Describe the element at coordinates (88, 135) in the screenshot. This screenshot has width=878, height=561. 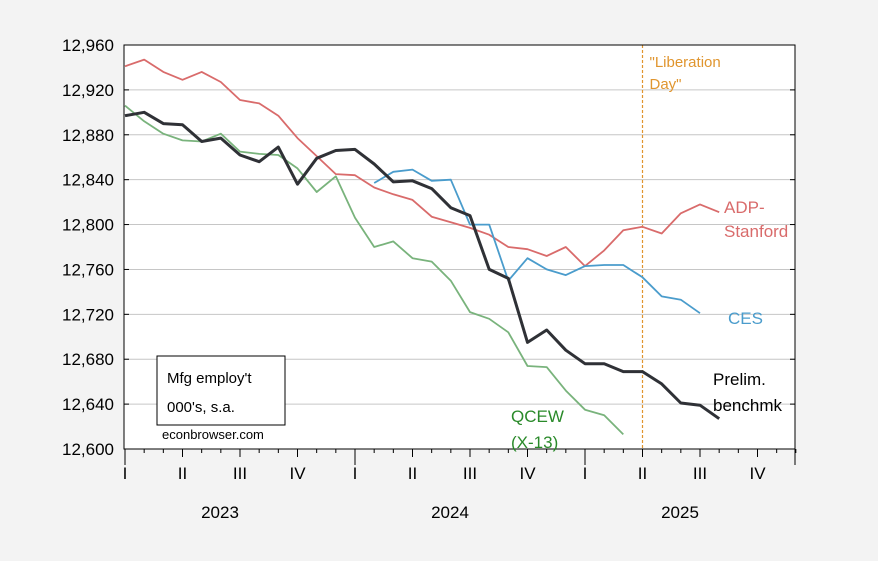
I see `y-tick-label: 12,880` at that location.